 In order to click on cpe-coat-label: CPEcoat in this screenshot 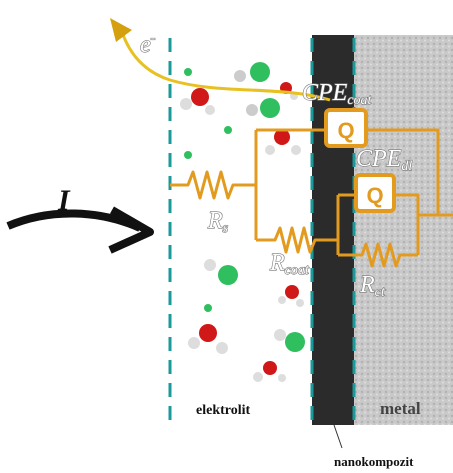, I will do `click(337, 94)`.